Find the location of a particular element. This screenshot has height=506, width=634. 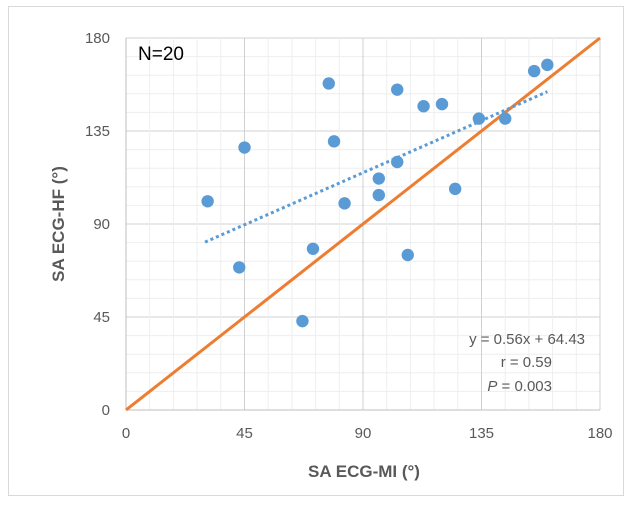

y-axis-title: SA ECG-HF (°) is located at coordinates (58, 224).